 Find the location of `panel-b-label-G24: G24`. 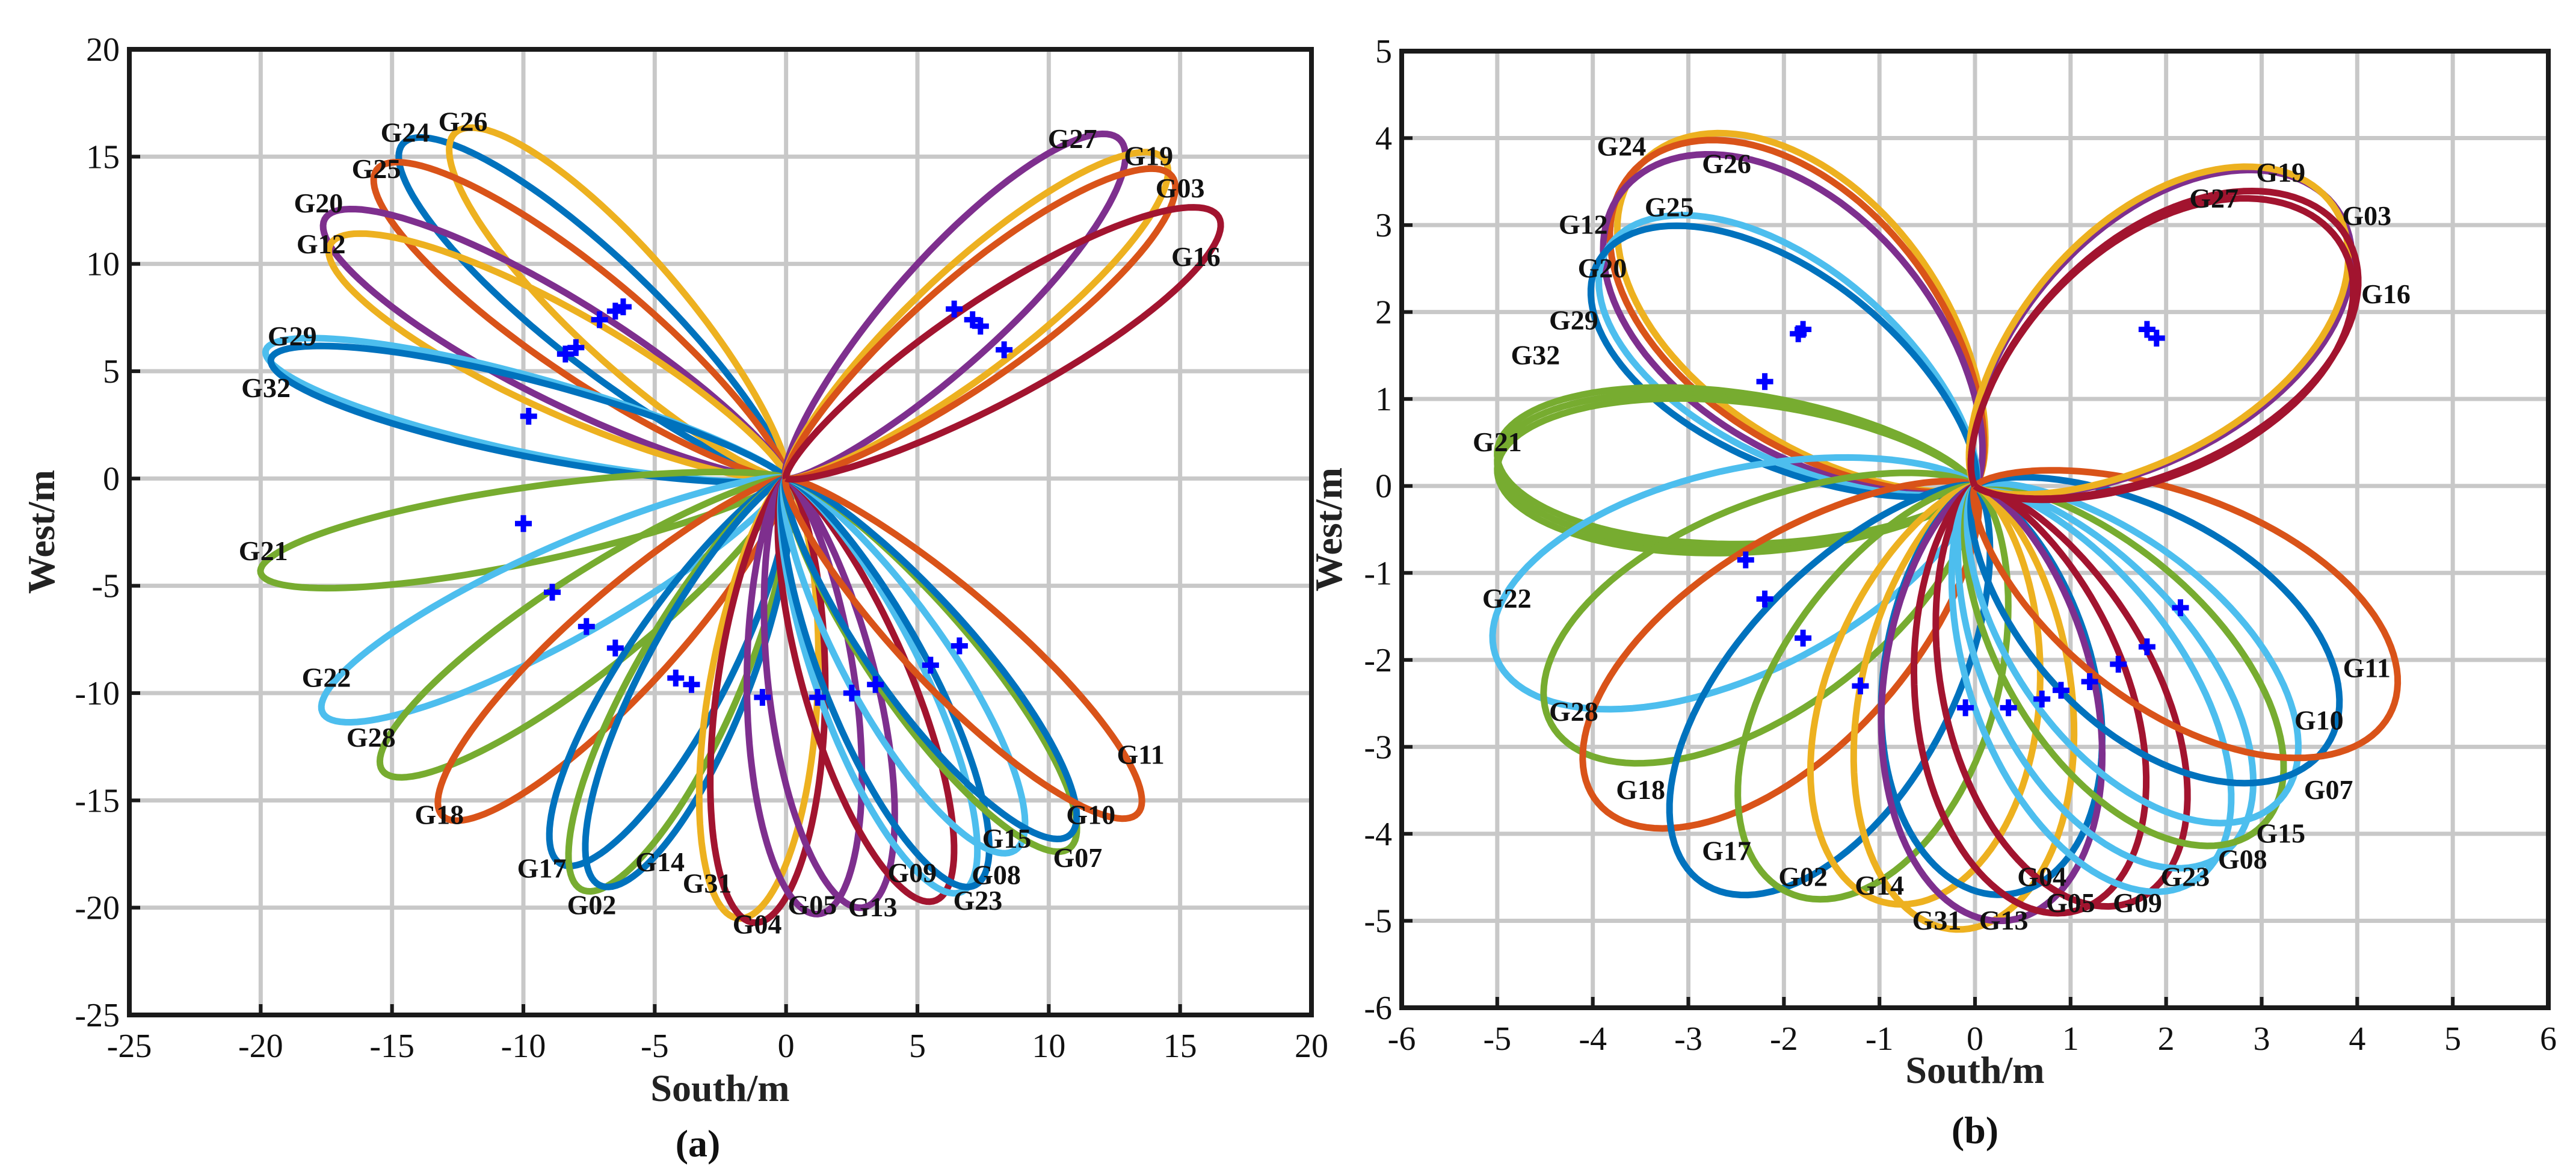

panel-b-label-G24: G24 is located at coordinates (1621, 146).